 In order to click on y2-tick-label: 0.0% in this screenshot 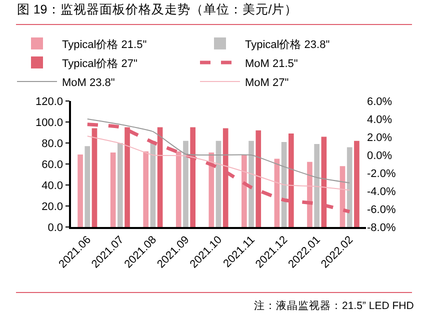, I will do `click(379, 156)`.